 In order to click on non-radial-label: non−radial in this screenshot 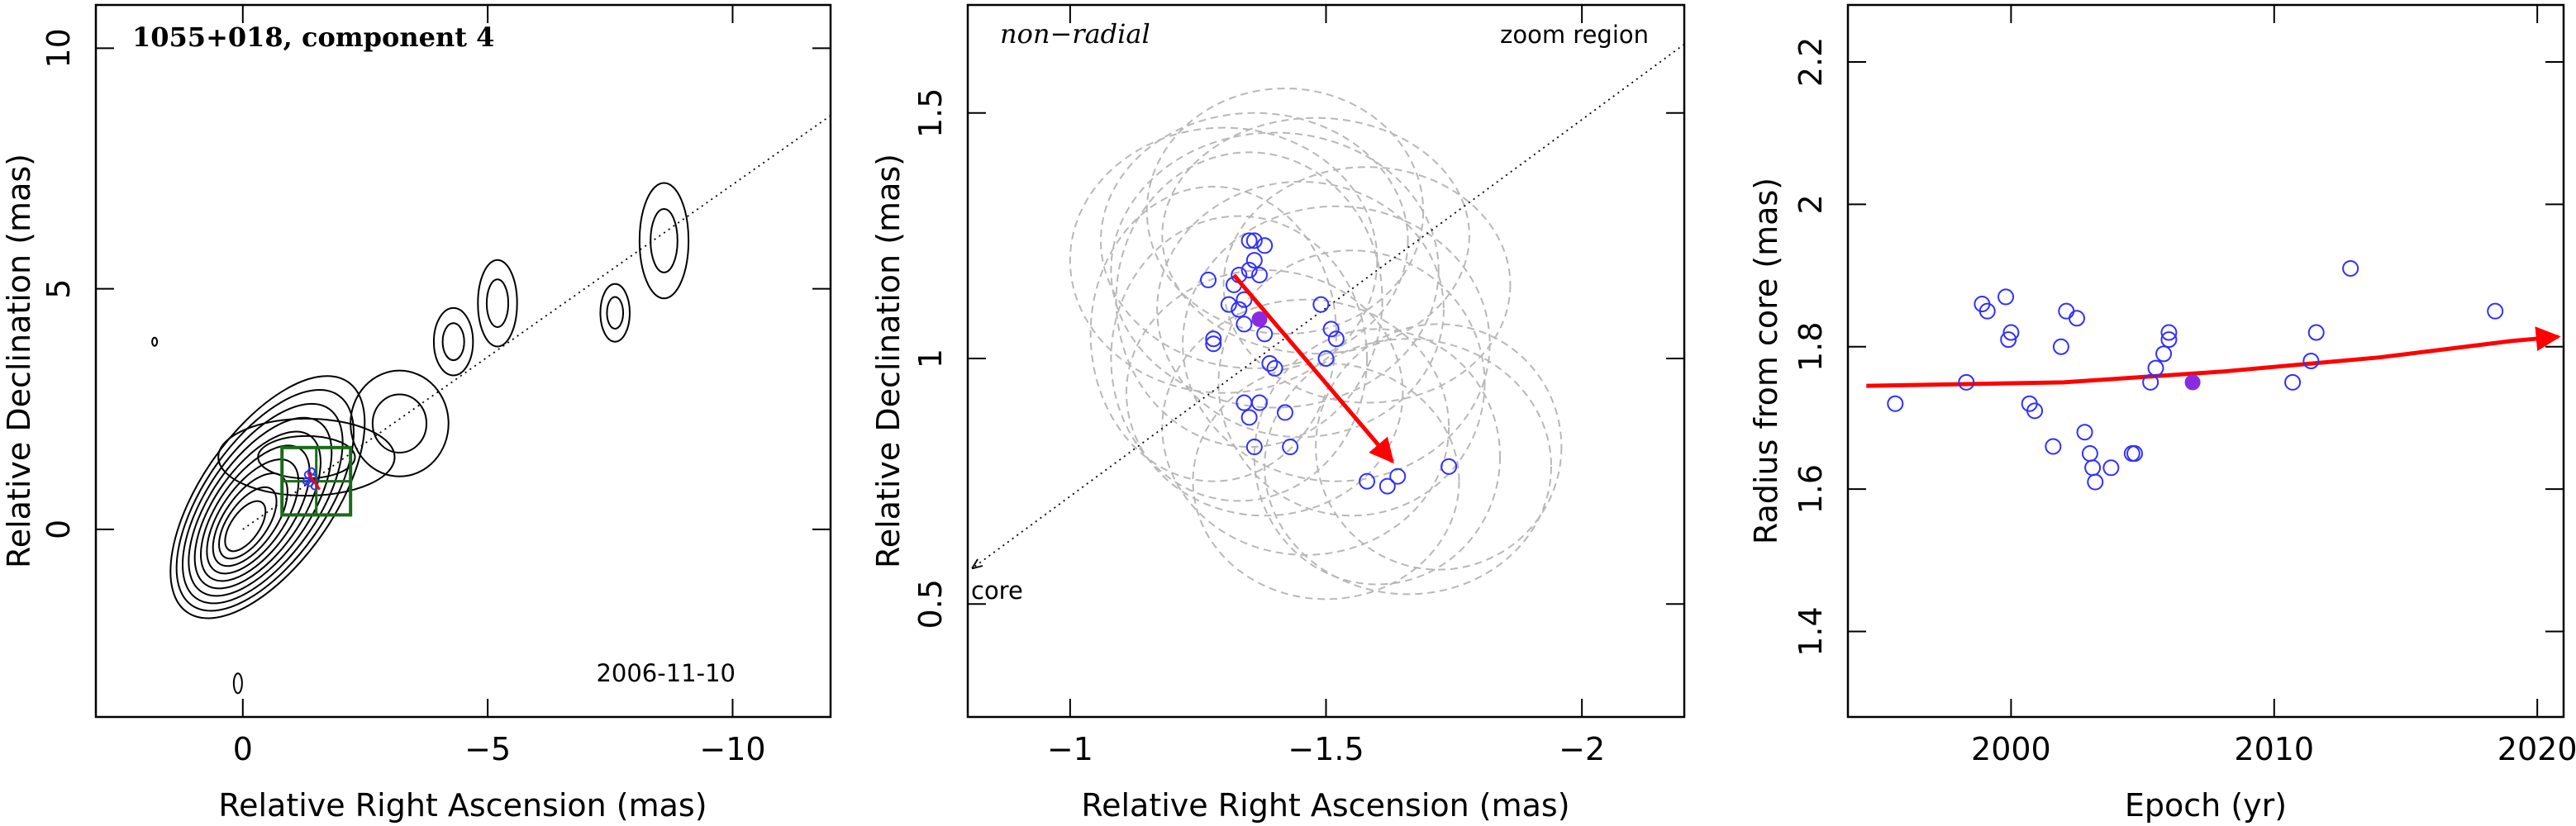, I will do `click(1075, 34)`.